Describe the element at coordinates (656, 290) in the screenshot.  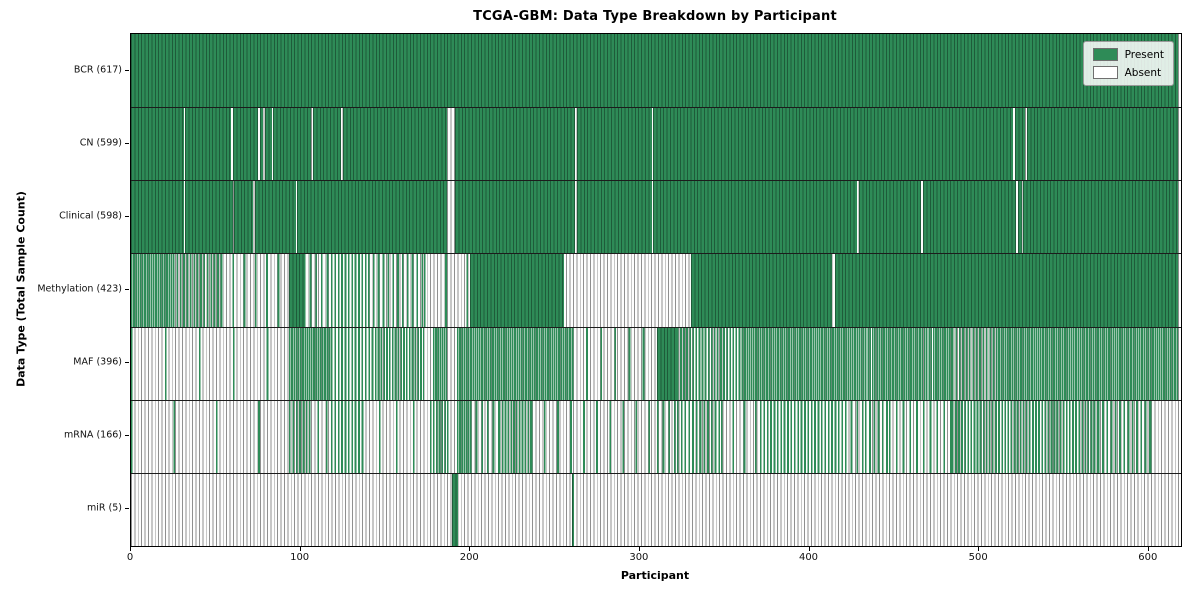
I see `row-methylation` at that location.